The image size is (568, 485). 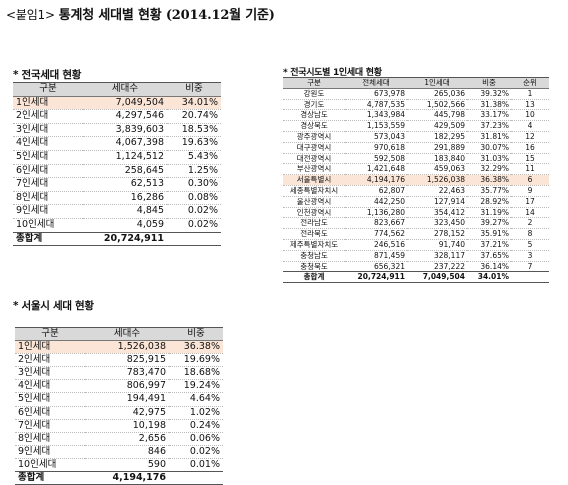 I want to click on regions-cell: 237,222, so click(x=437, y=267).